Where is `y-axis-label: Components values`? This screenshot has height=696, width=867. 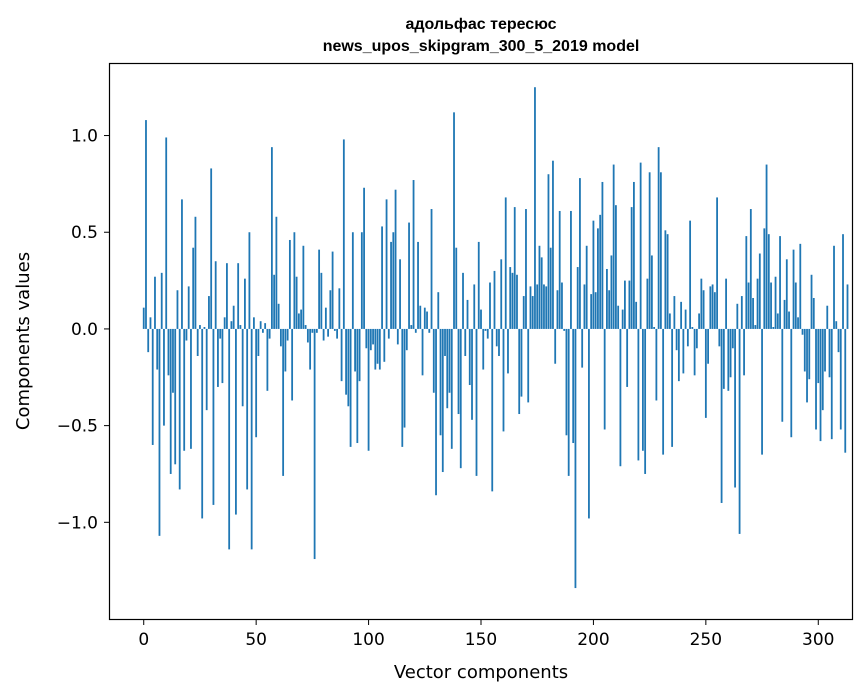
y-axis-label: Components values is located at coordinates (23, 341).